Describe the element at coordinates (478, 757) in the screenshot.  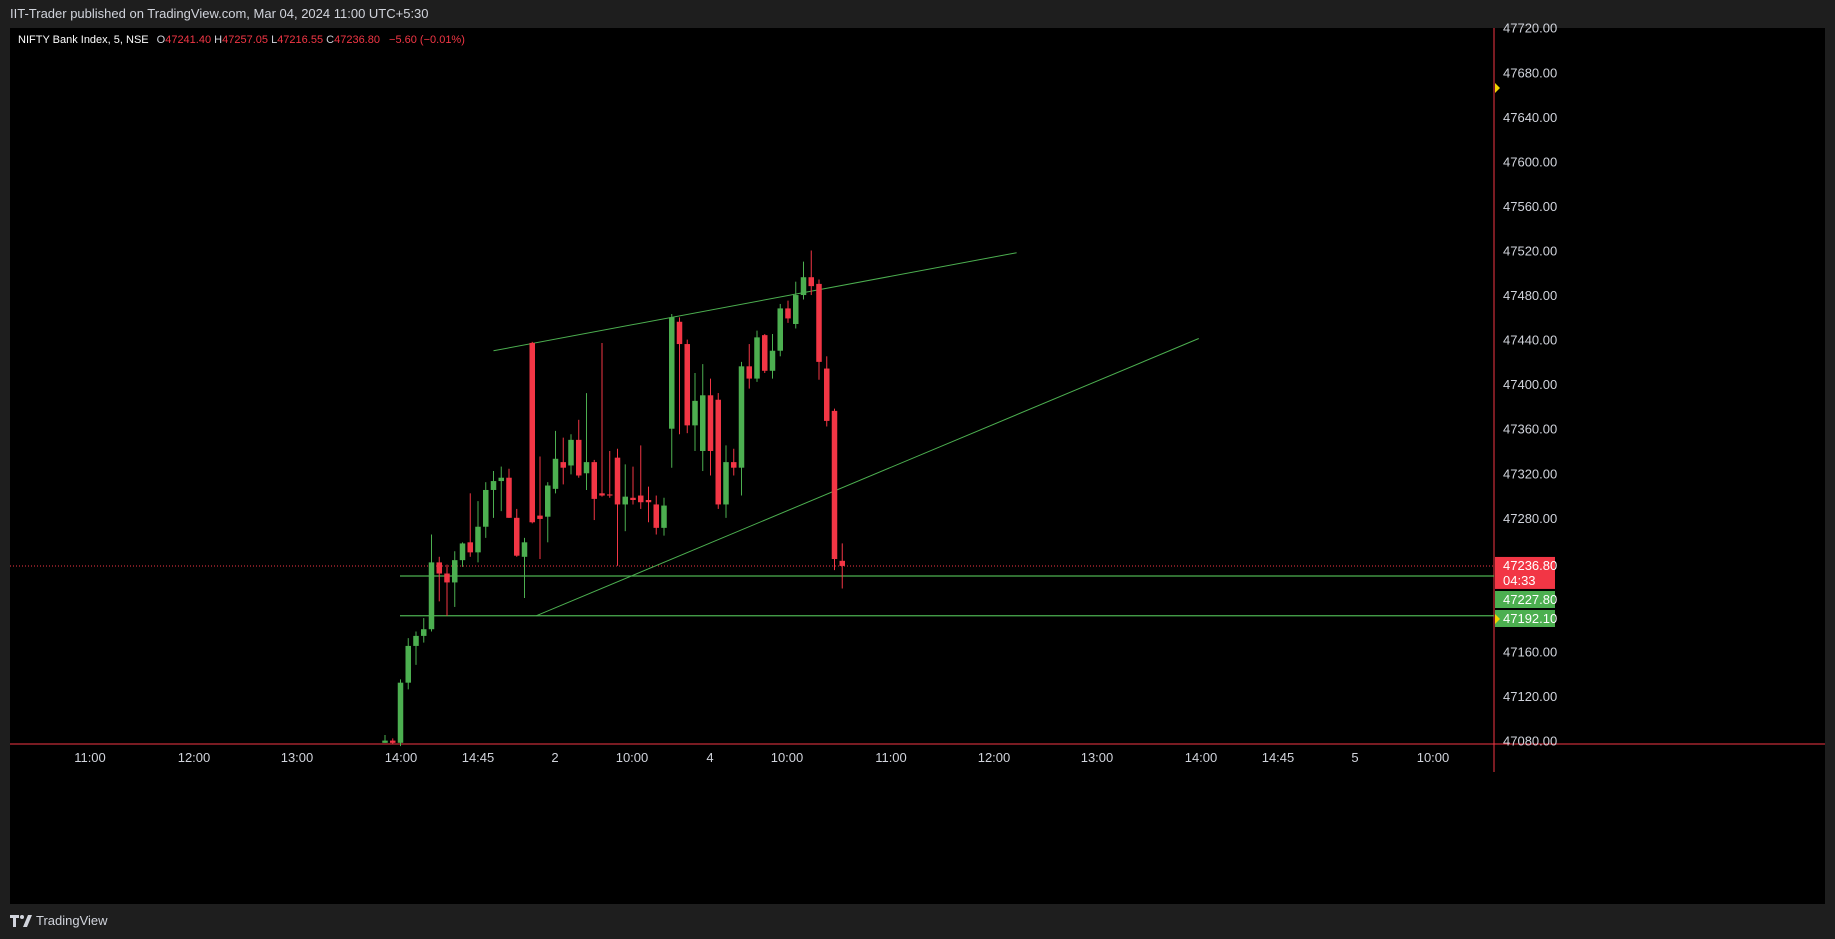
I see `x-tick-label: 14:45` at that location.